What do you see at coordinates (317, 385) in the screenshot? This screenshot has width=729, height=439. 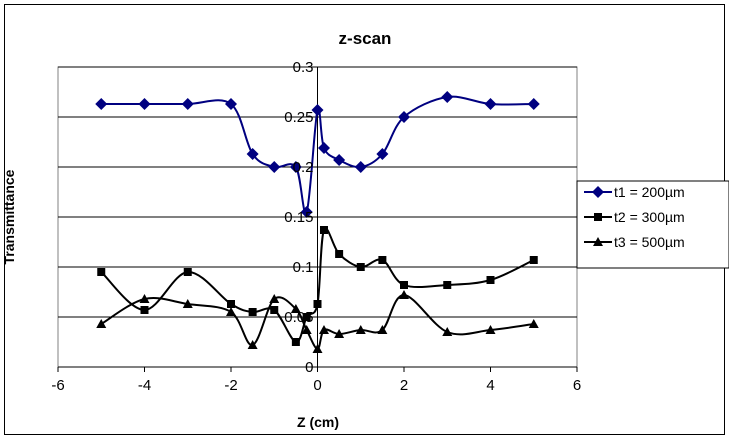 I see `x-tick-label-3: 0` at bounding box center [317, 385].